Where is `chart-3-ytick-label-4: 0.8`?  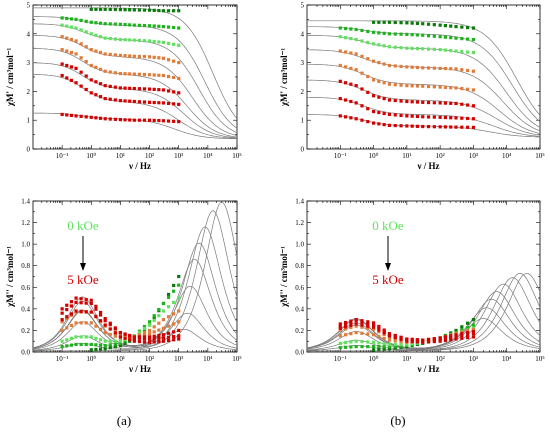
chart-3-ytick-label-4: 0.8 is located at coordinates (299, 266).